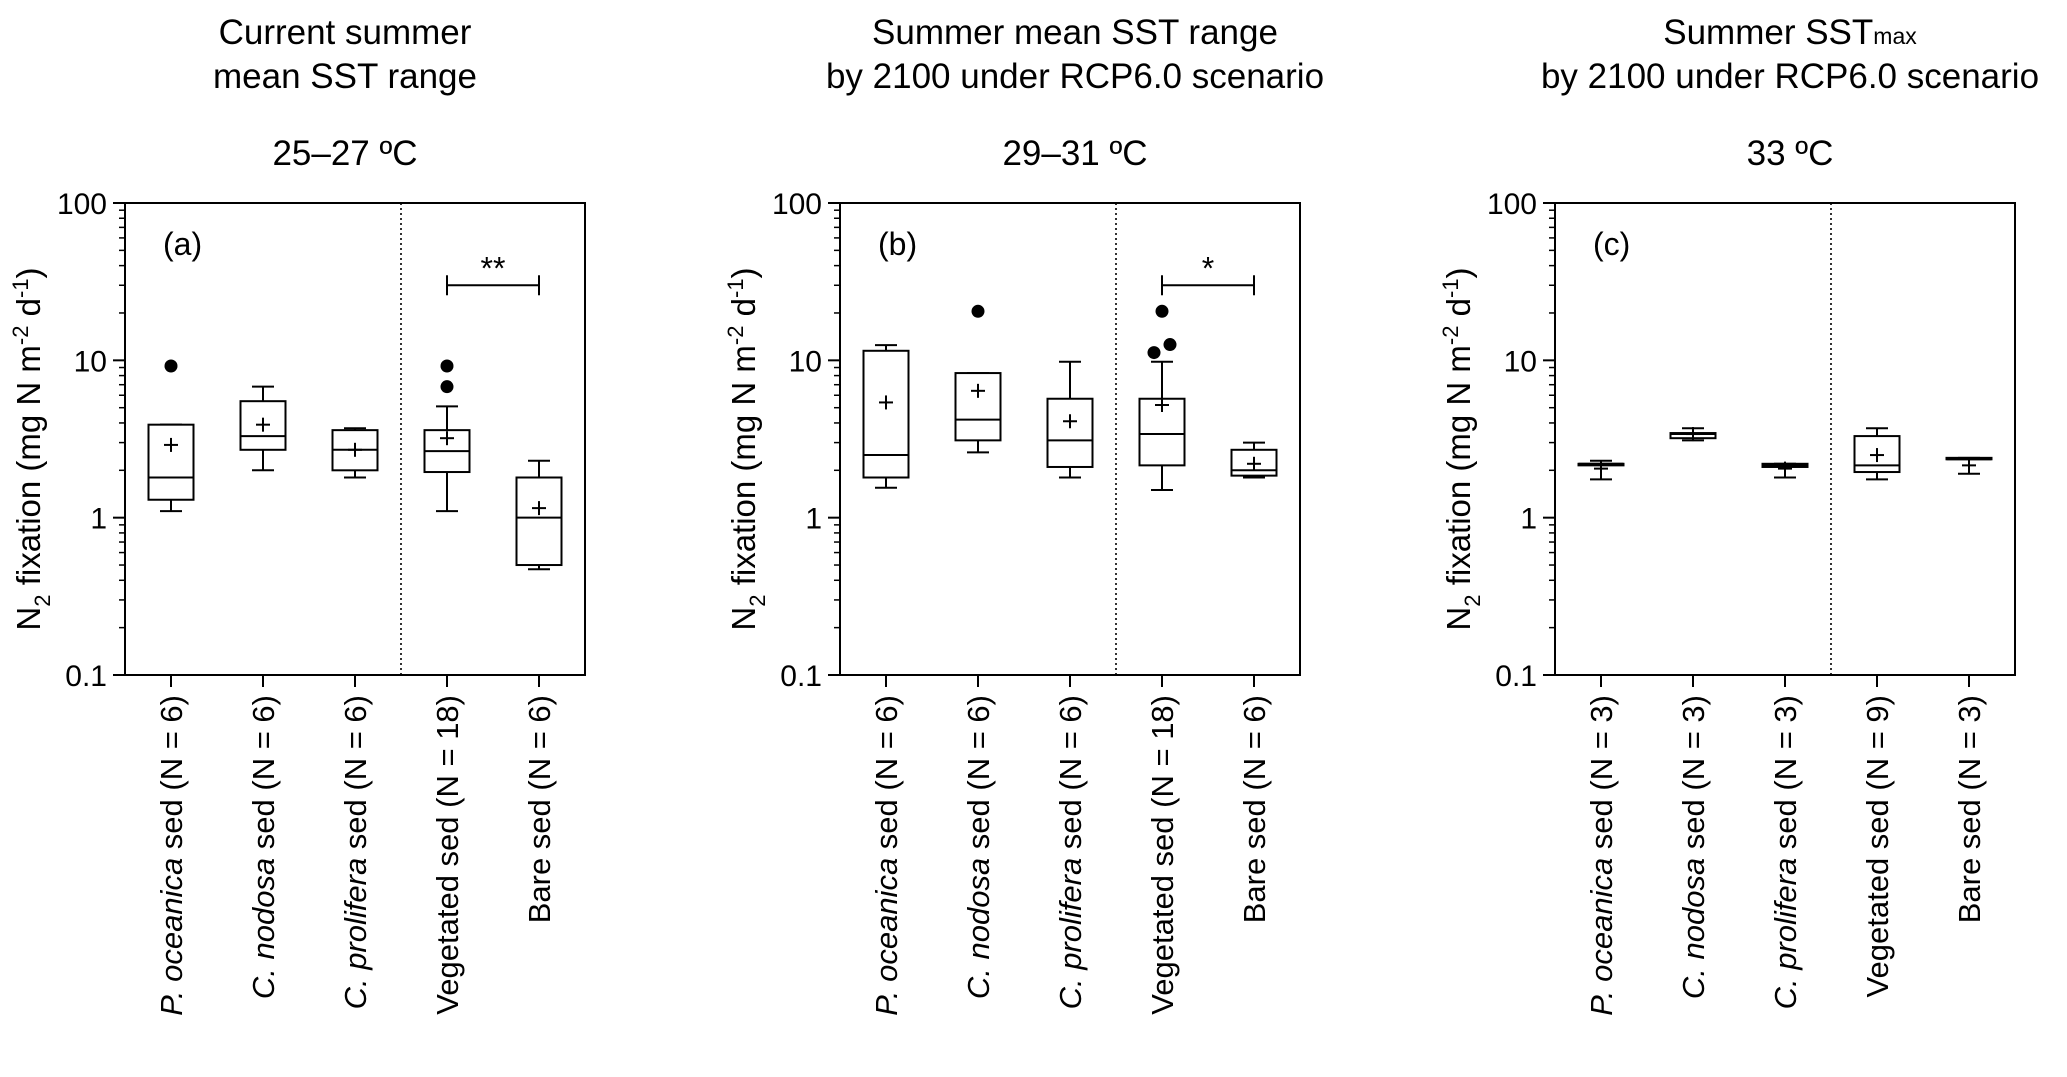  I want to click on panel-temperature: 25–27 ºC, so click(344, 153).